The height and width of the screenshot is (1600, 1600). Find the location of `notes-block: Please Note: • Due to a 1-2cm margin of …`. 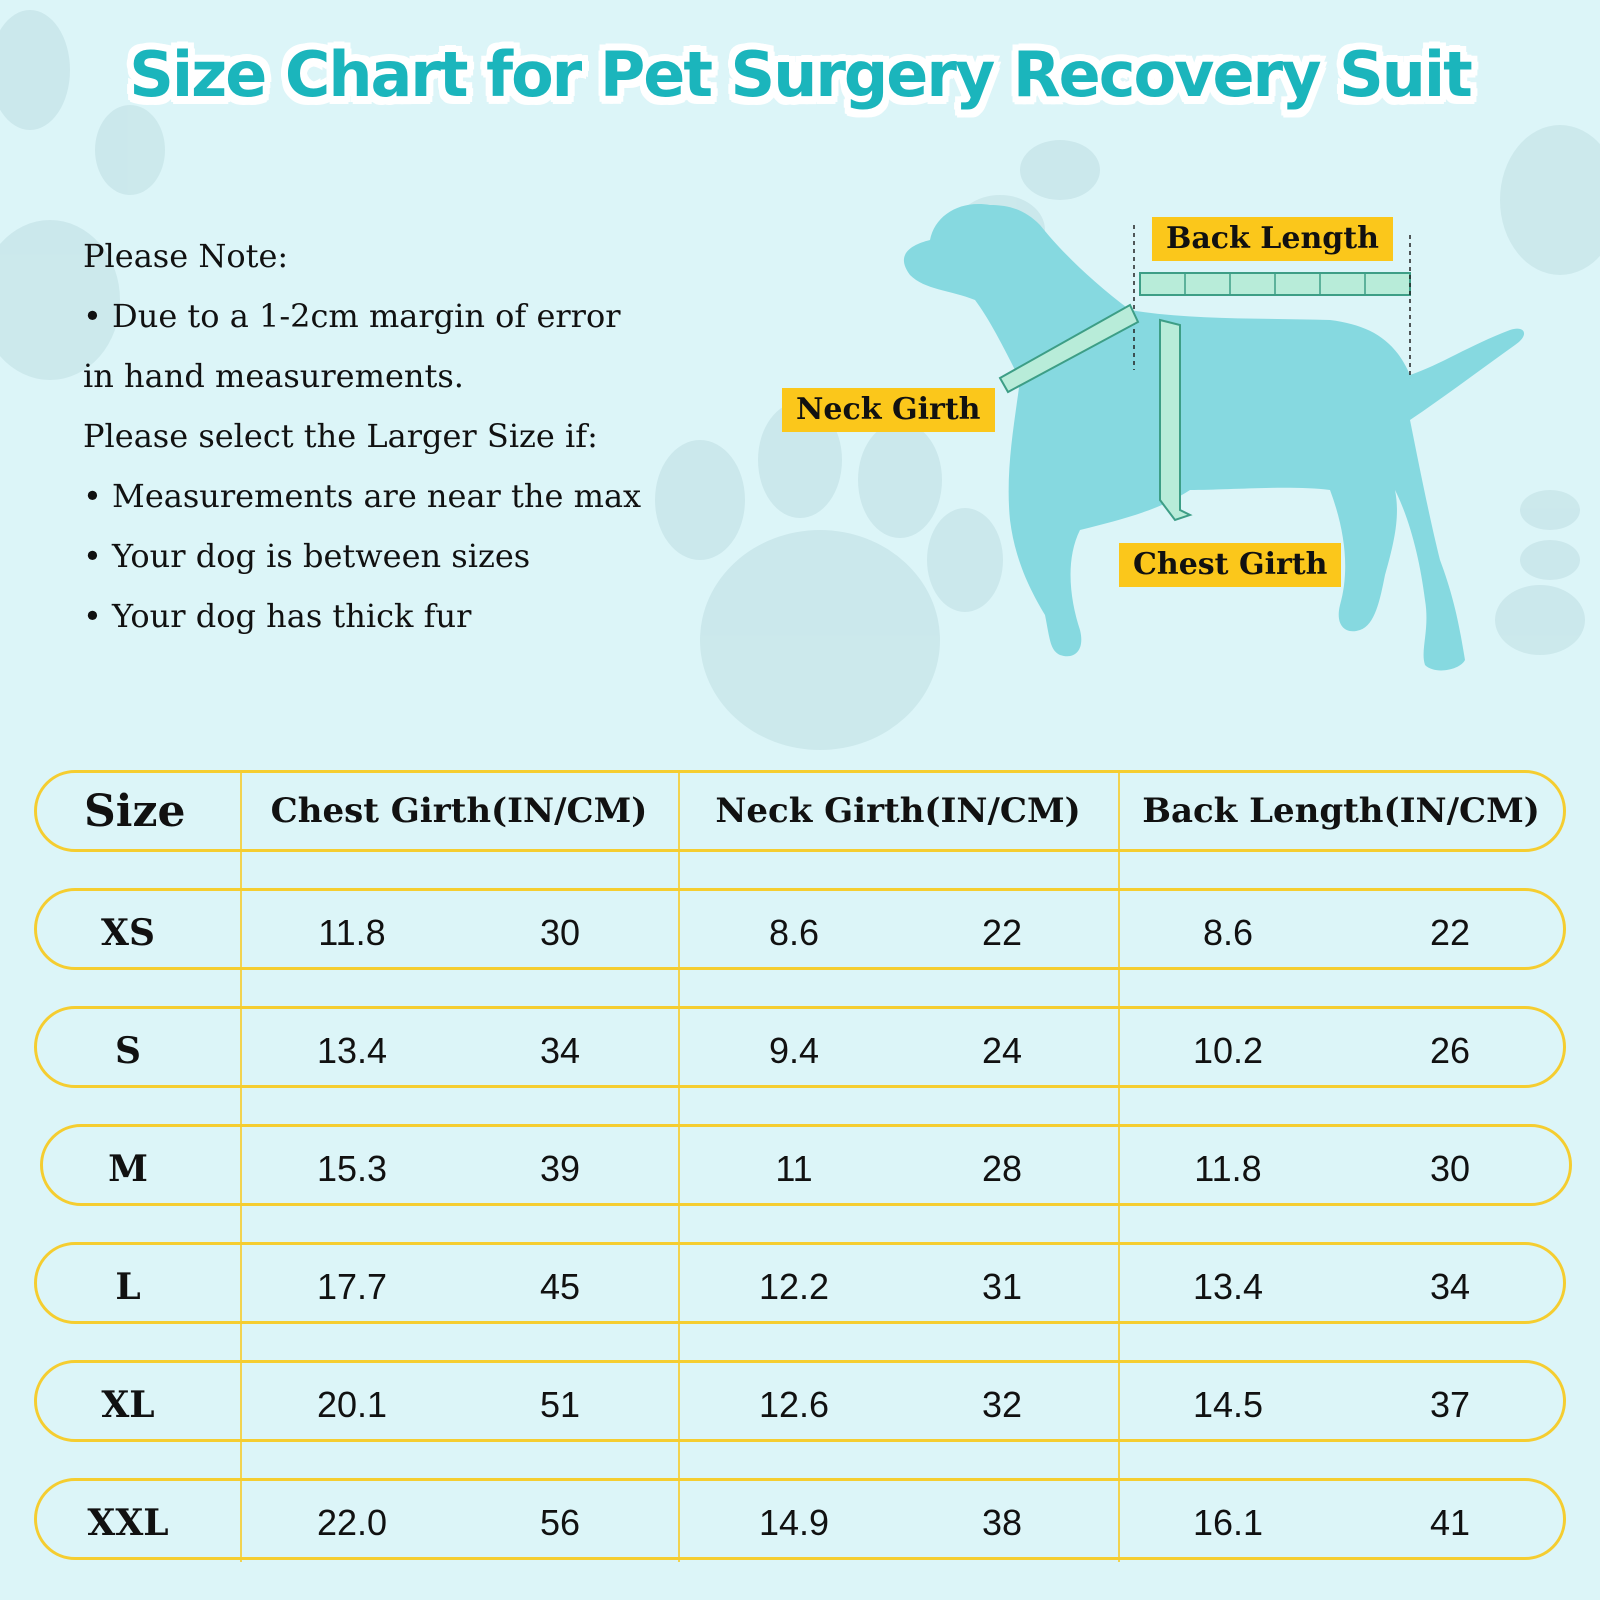

notes-block: Please Note: • Due to a 1-2cm margin of … is located at coordinates (362, 436).